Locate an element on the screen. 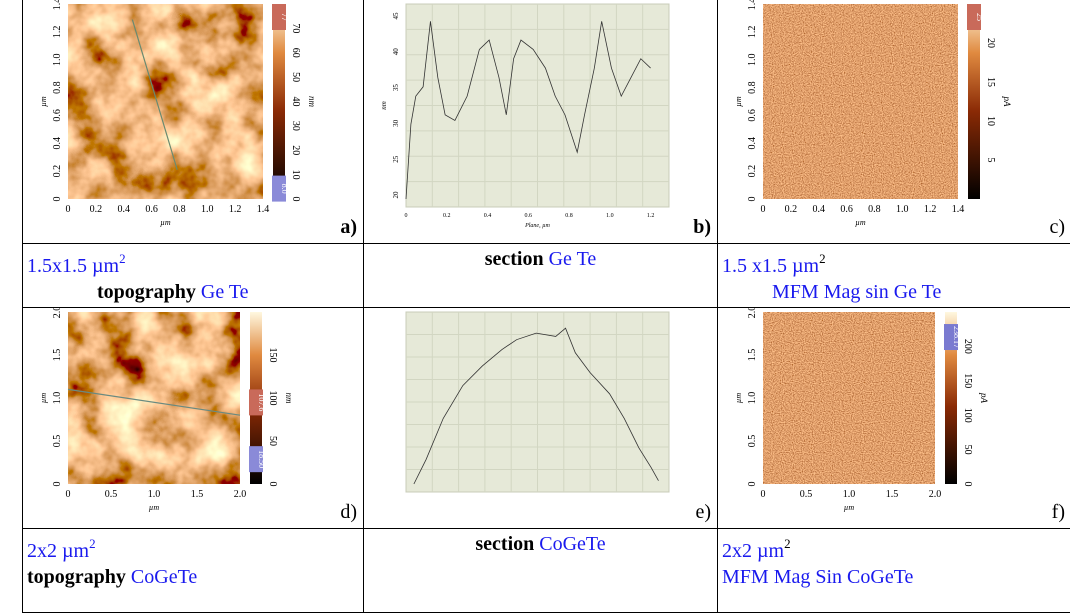 This screenshot has width=1070, height=613. colorbar-marker-label: 77 is located at coordinates (284, 17).